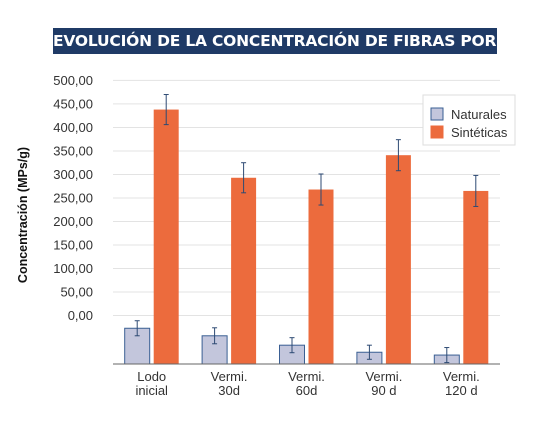  I want to click on legend-swatch-sinteticas, so click(437, 132).